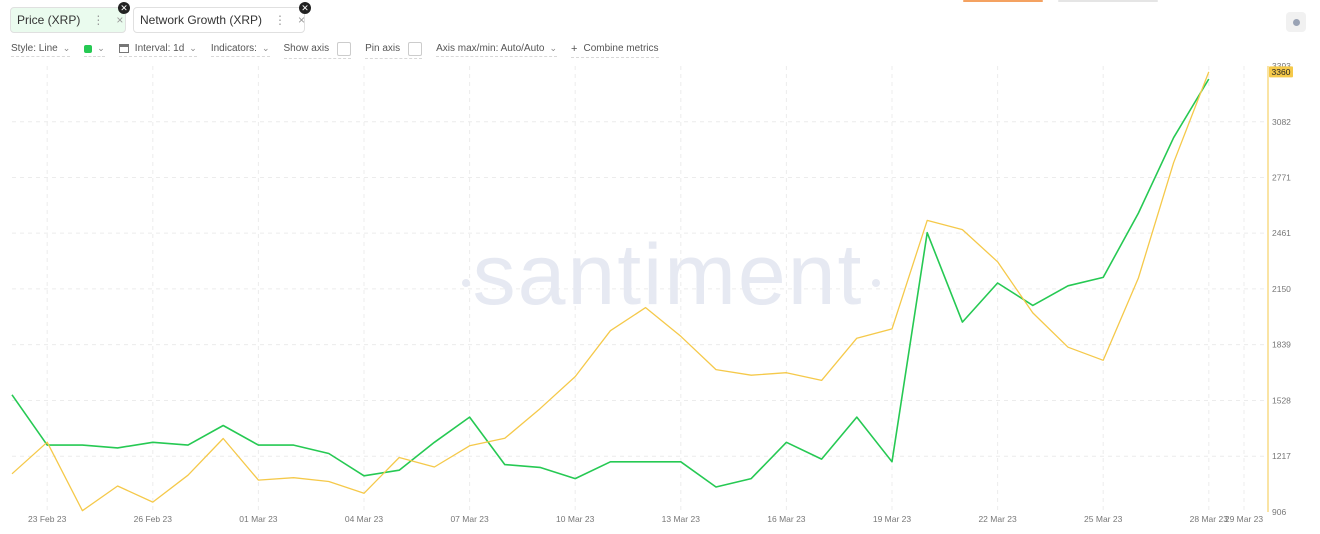 This screenshot has height=534, width=1320. Describe the element at coordinates (1281, 456) in the screenshot. I see `y-tick-label: 1217` at that location.